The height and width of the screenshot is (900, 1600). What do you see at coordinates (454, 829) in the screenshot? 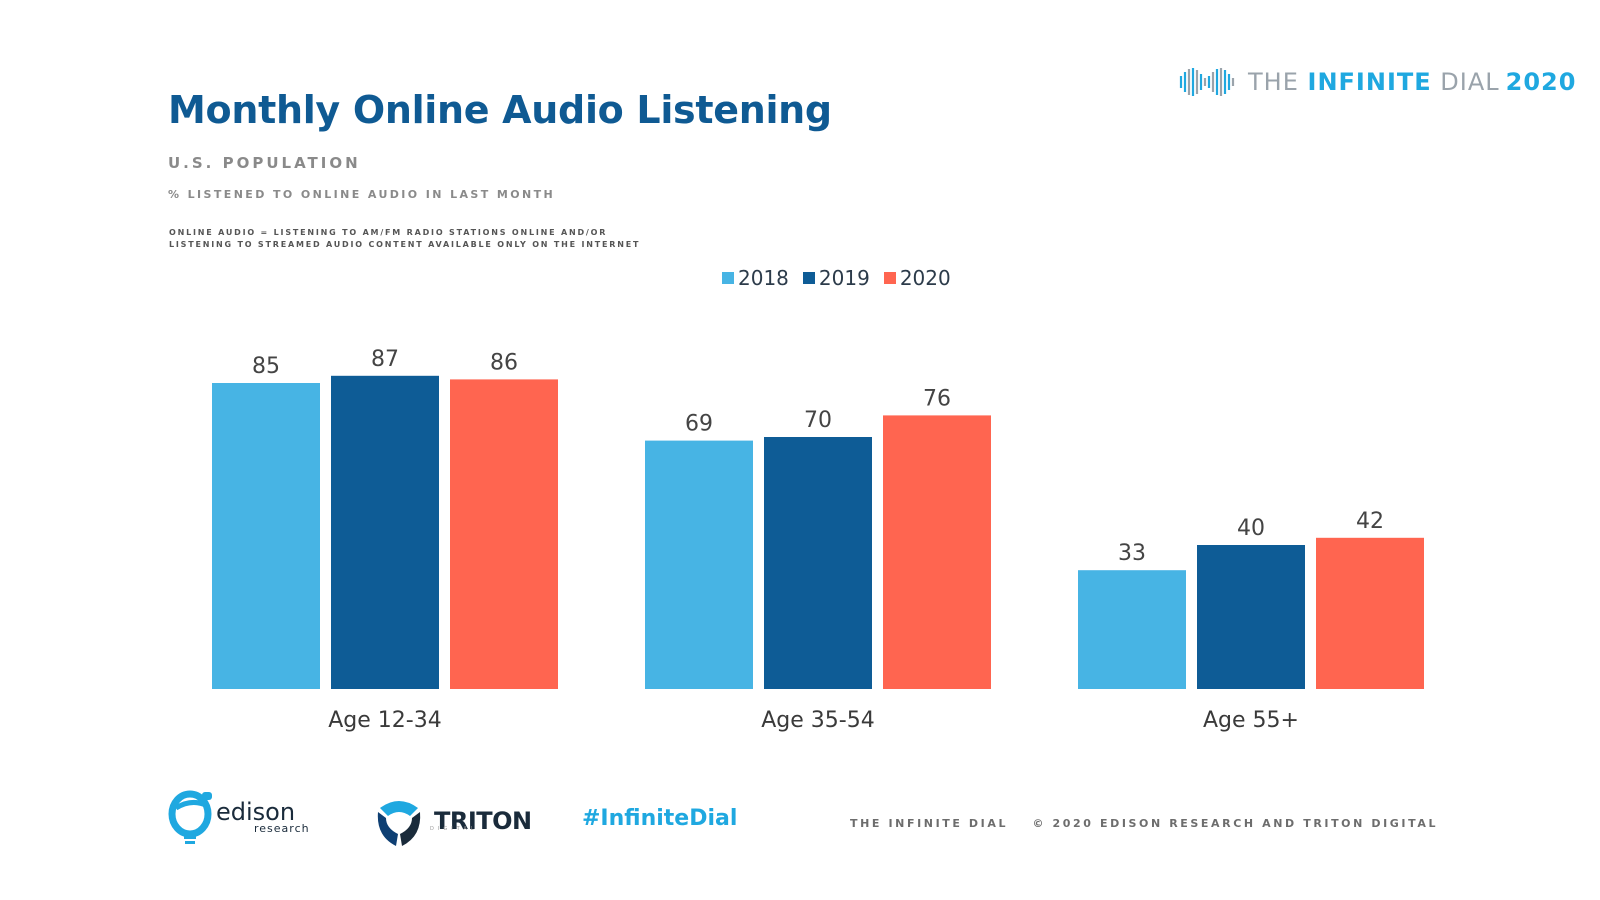
I see `triton-subtext: DIGITAL` at bounding box center [454, 829].